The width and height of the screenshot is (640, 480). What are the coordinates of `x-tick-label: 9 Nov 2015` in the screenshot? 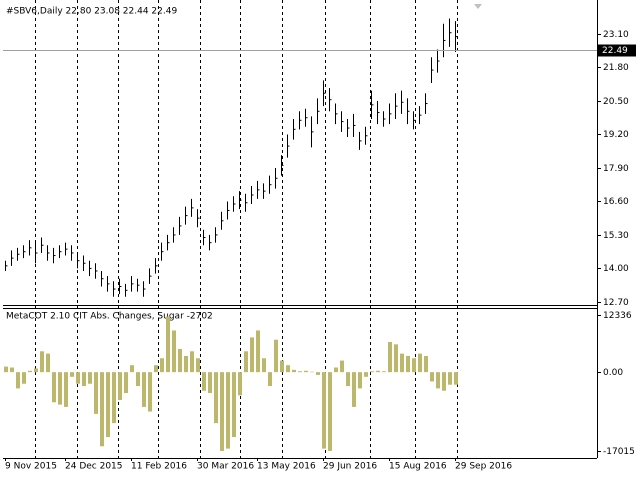 It's located at (31, 467).